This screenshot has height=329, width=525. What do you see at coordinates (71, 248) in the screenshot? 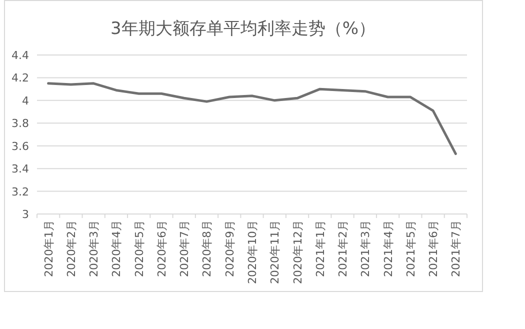
I see `x-tick-label: 2020年2月` at bounding box center [71, 248].